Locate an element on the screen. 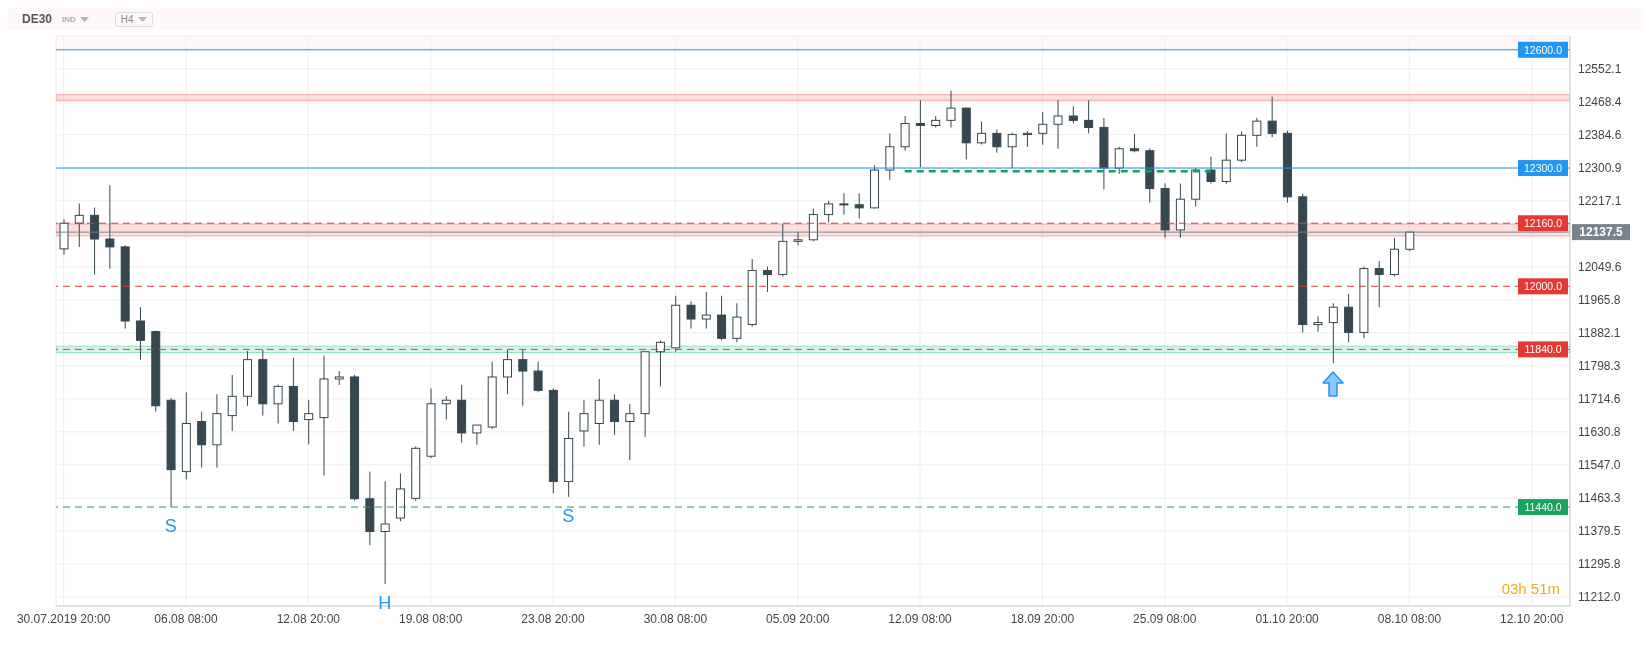  ref-line-label: 12300.0 is located at coordinates (1543, 168).